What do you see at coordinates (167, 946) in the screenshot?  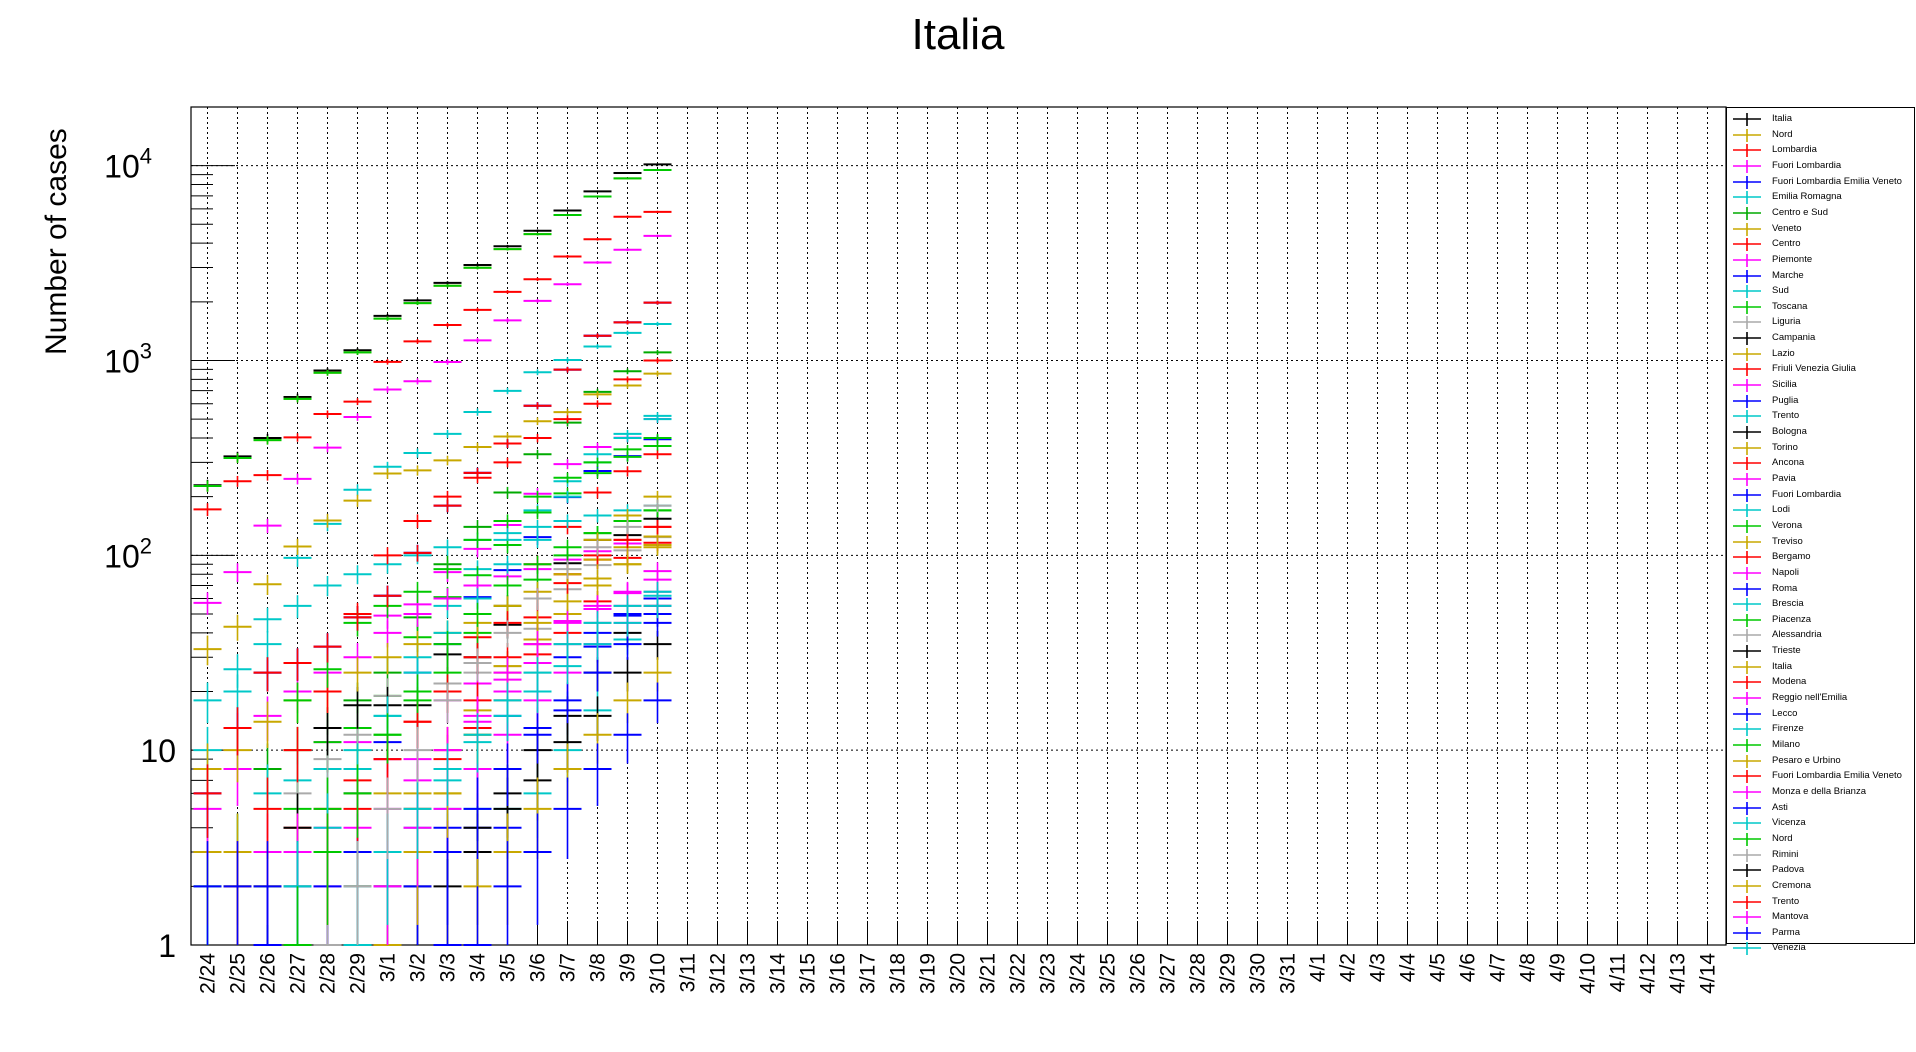 I see `y-tick-label: 1` at bounding box center [167, 946].